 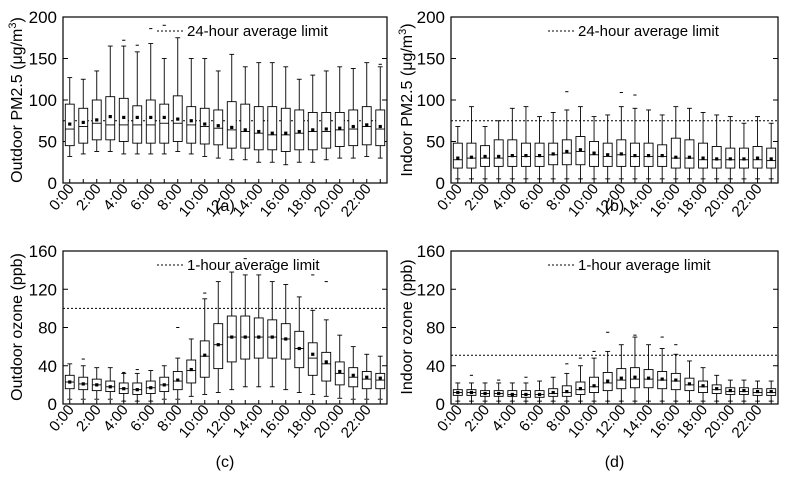 What do you see at coordinates (17, 106) in the screenshot?
I see `y-axis-label-part: Outdoor PM2.5 (μg/m` at bounding box center [17, 106].